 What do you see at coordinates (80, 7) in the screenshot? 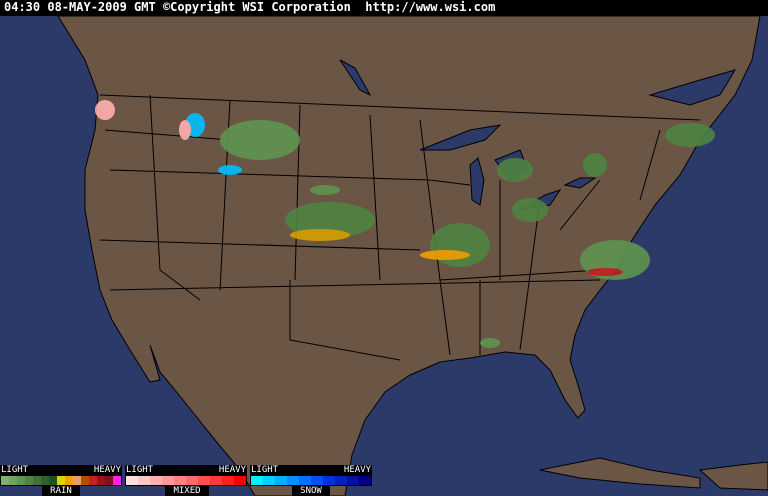
I see `timestamp: 04:30 08-MAY-2009 GMT` at bounding box center [80, 7].